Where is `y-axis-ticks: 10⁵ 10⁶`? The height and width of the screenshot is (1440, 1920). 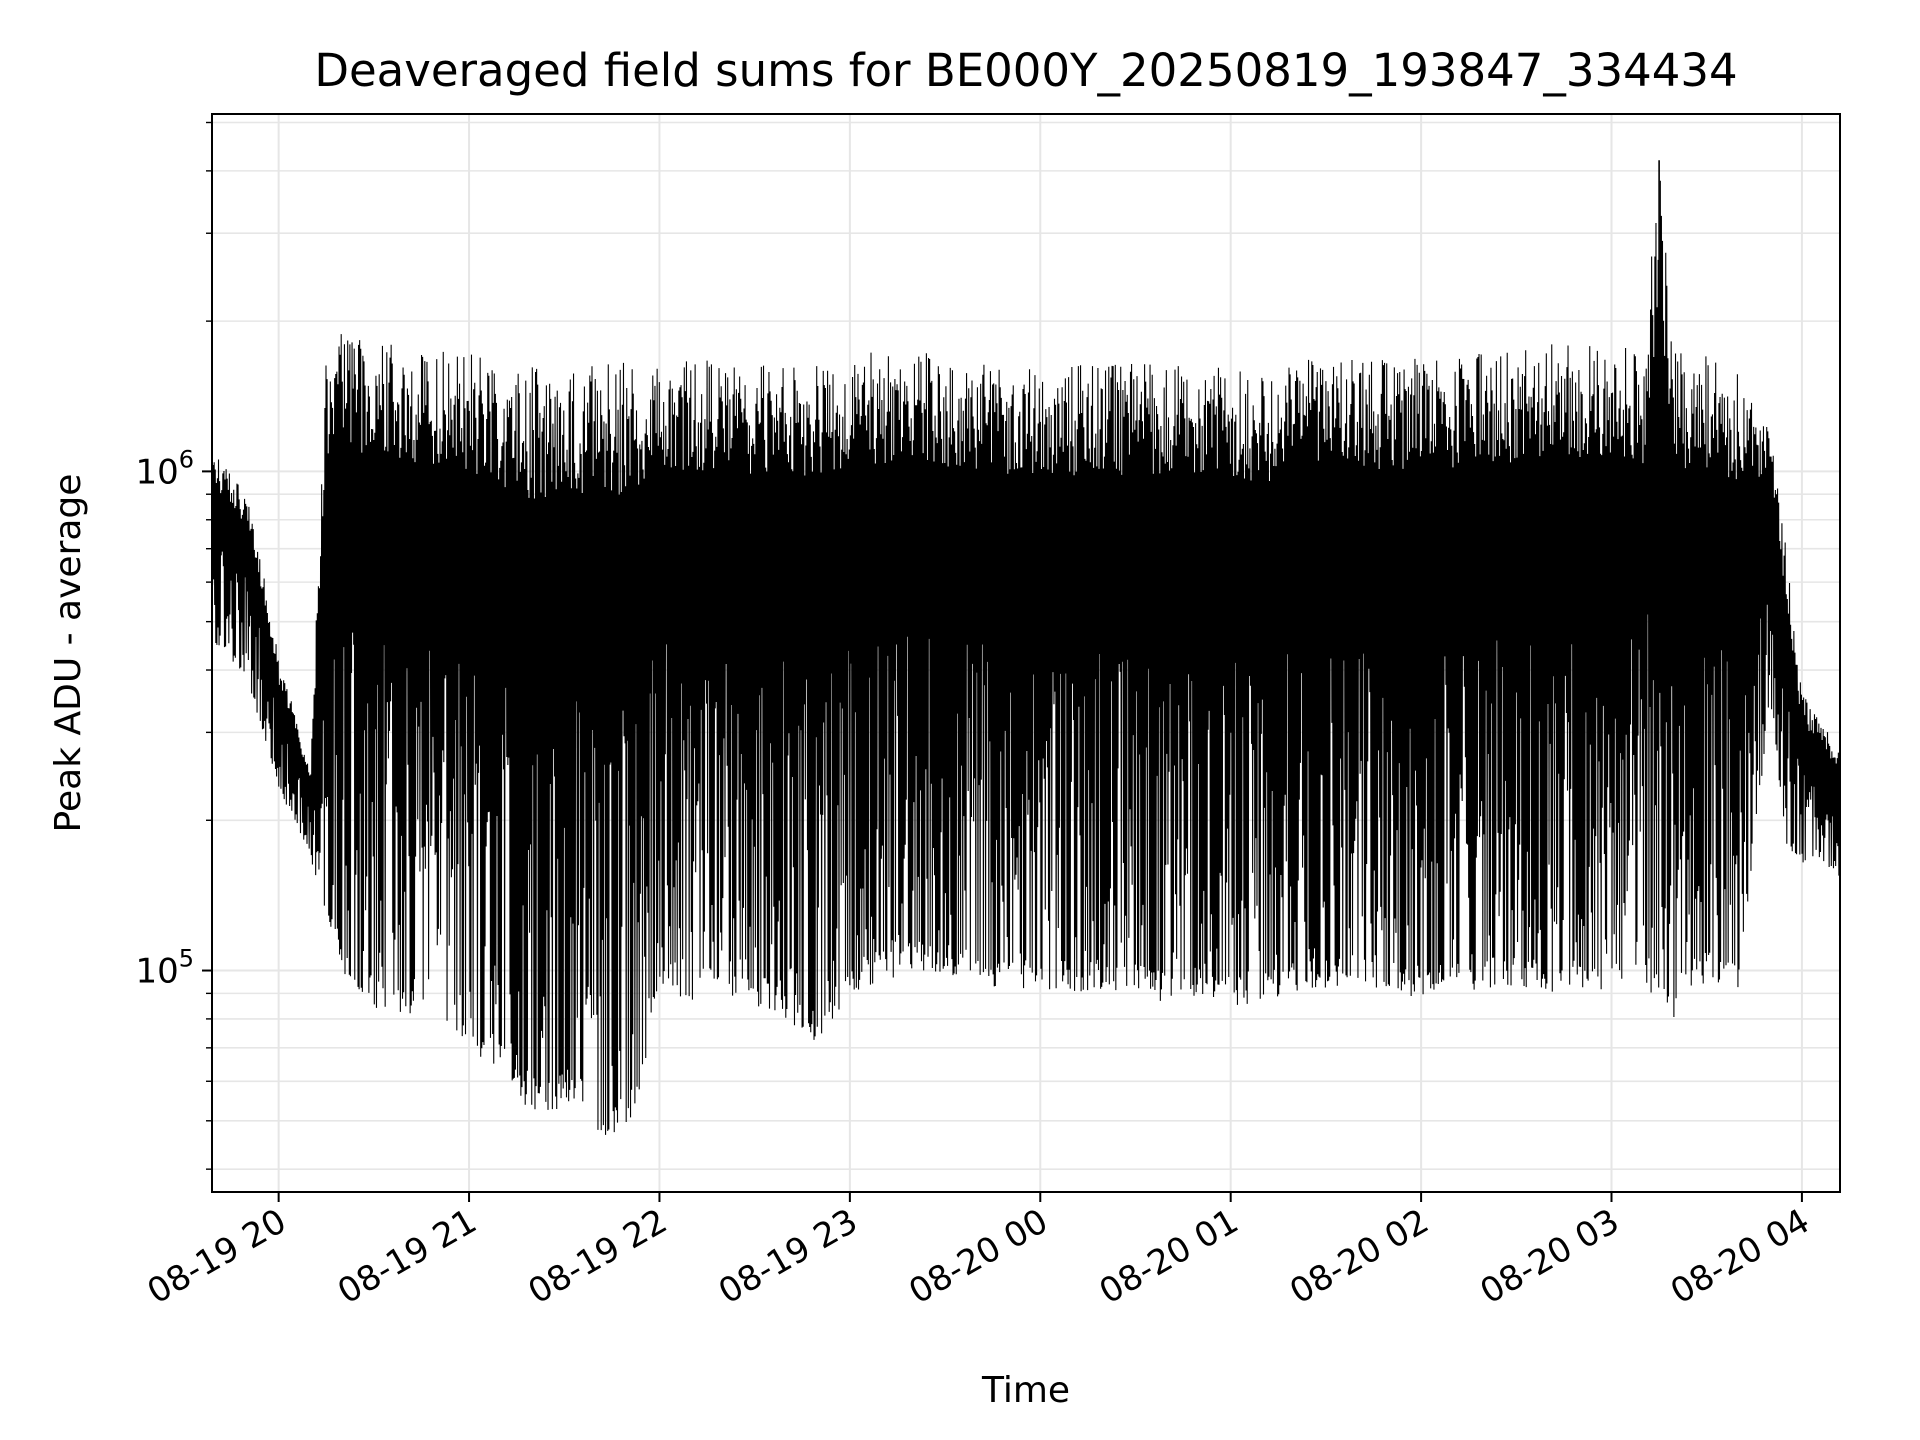
y-axis-ticks: 10⁵ 10⁶ is located at coordinates (173, 645).